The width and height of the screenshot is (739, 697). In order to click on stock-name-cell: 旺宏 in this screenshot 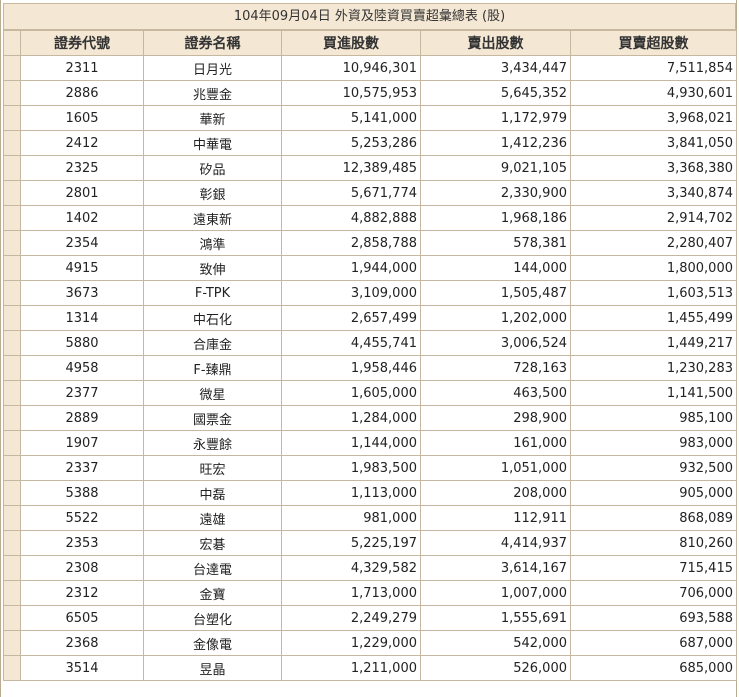, I will do `click(212, 468)`.